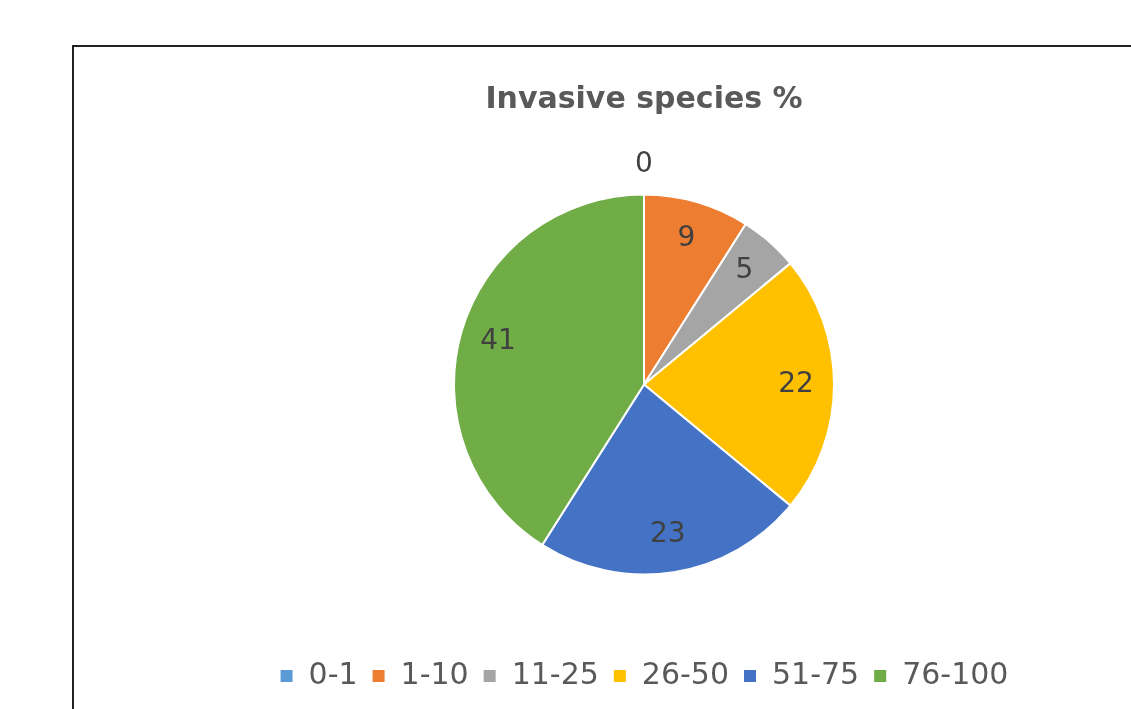 The image size is (1131, 709). What do you see at coordinates (434, 673) in the screenshot?
I see `legend-label: 1-10` at bounding box center [434, 673].